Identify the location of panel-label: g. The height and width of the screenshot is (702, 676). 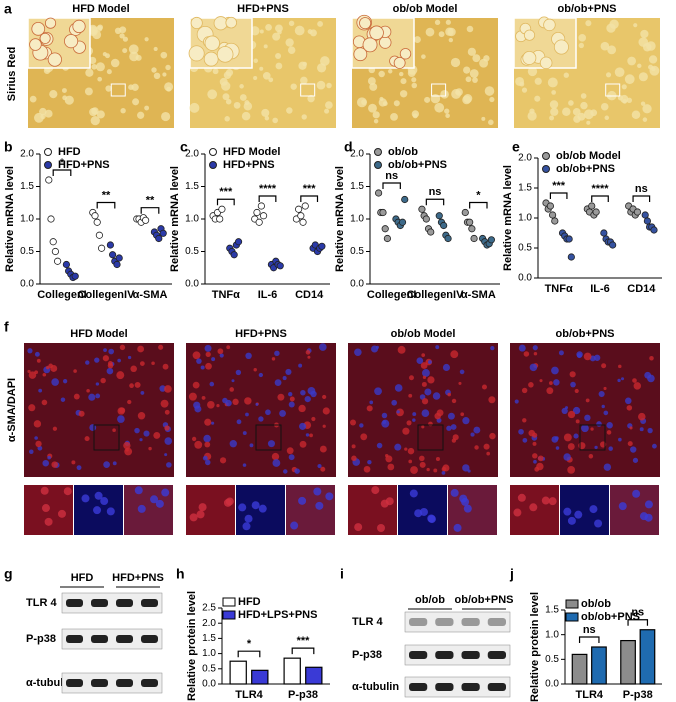
(8, 574).